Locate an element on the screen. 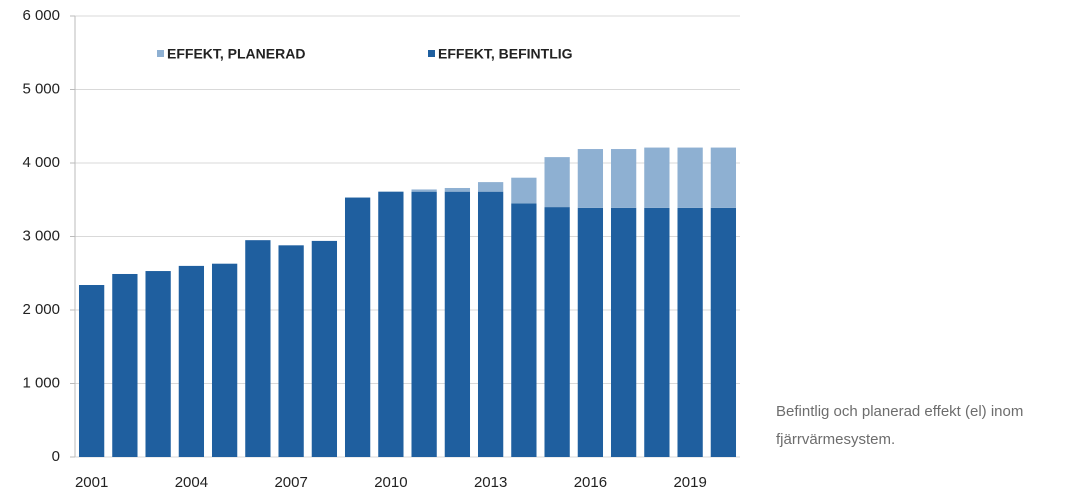 This screenshot has height=495, width=1066. y-tick-label: 0 is located at coordinates (56, 456).